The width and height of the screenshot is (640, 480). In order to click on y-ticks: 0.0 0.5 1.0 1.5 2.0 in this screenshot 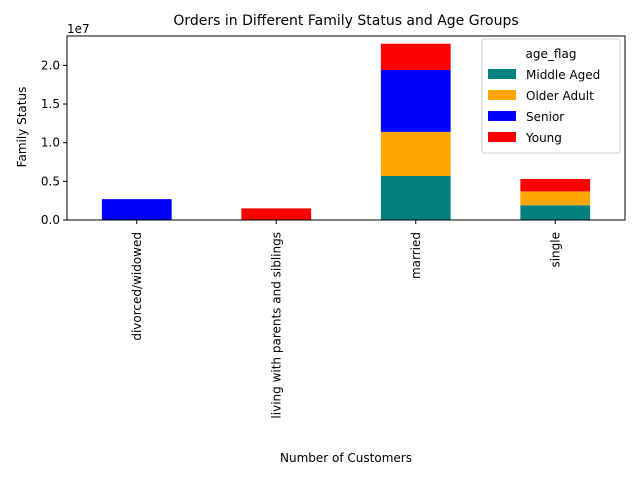, I will do `click(54, 142)`.